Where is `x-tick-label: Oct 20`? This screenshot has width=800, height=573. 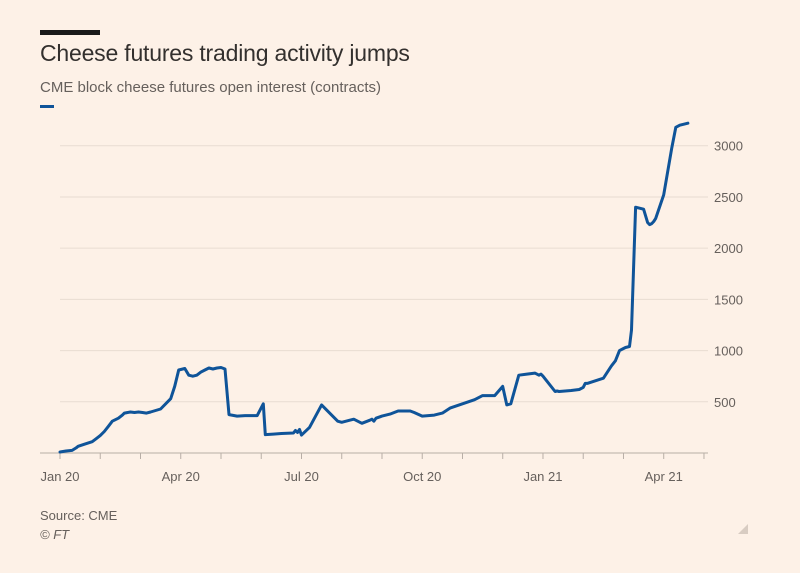 x-tick-label: Oct 20 is located at coordinates (422, 476).